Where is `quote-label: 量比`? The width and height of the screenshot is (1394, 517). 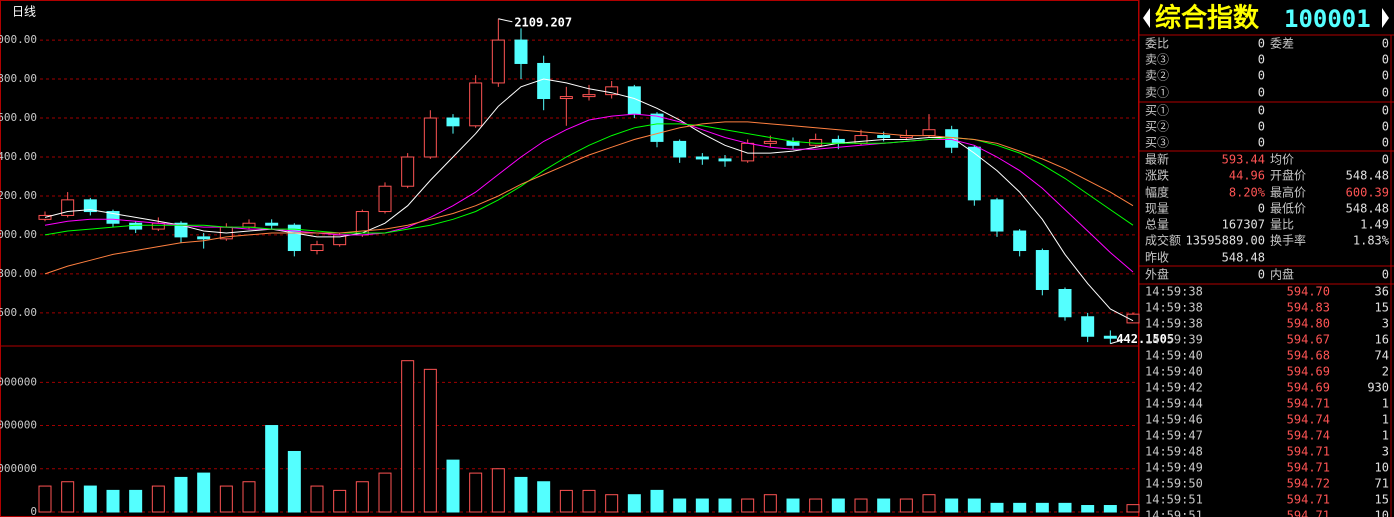 quote-label: 量比 is located at coordinates (1282, 225).